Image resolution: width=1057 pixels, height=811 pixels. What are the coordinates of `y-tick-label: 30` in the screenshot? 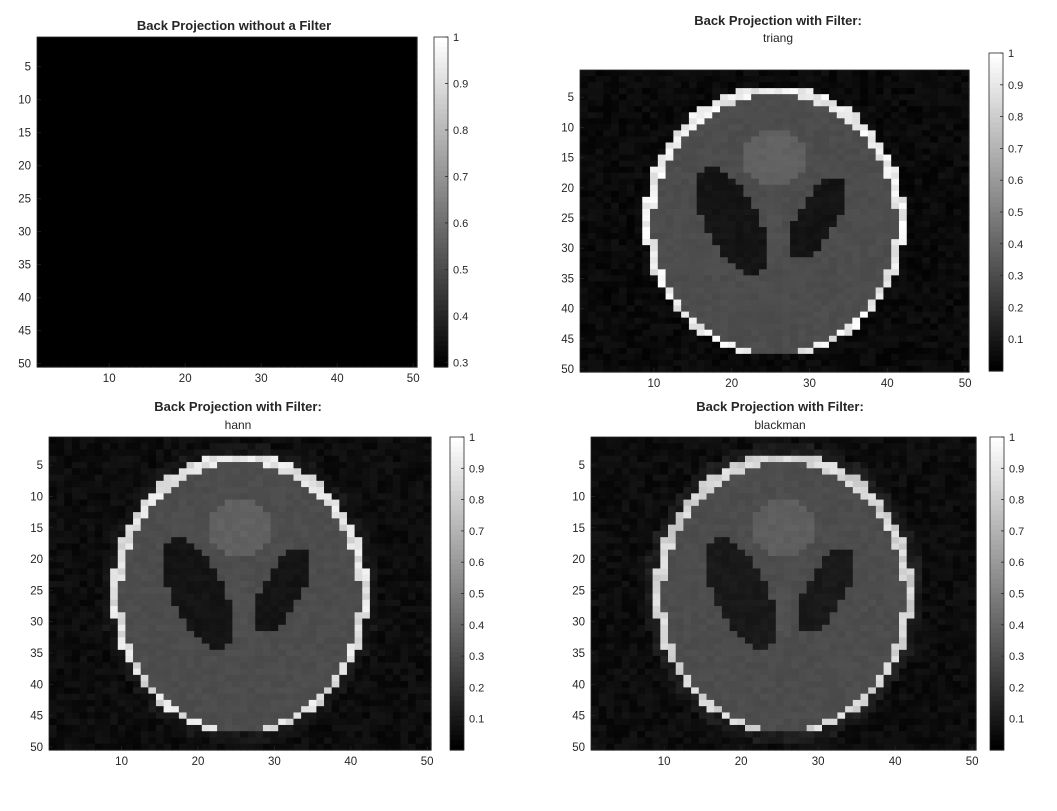 It's located at (24, 233).